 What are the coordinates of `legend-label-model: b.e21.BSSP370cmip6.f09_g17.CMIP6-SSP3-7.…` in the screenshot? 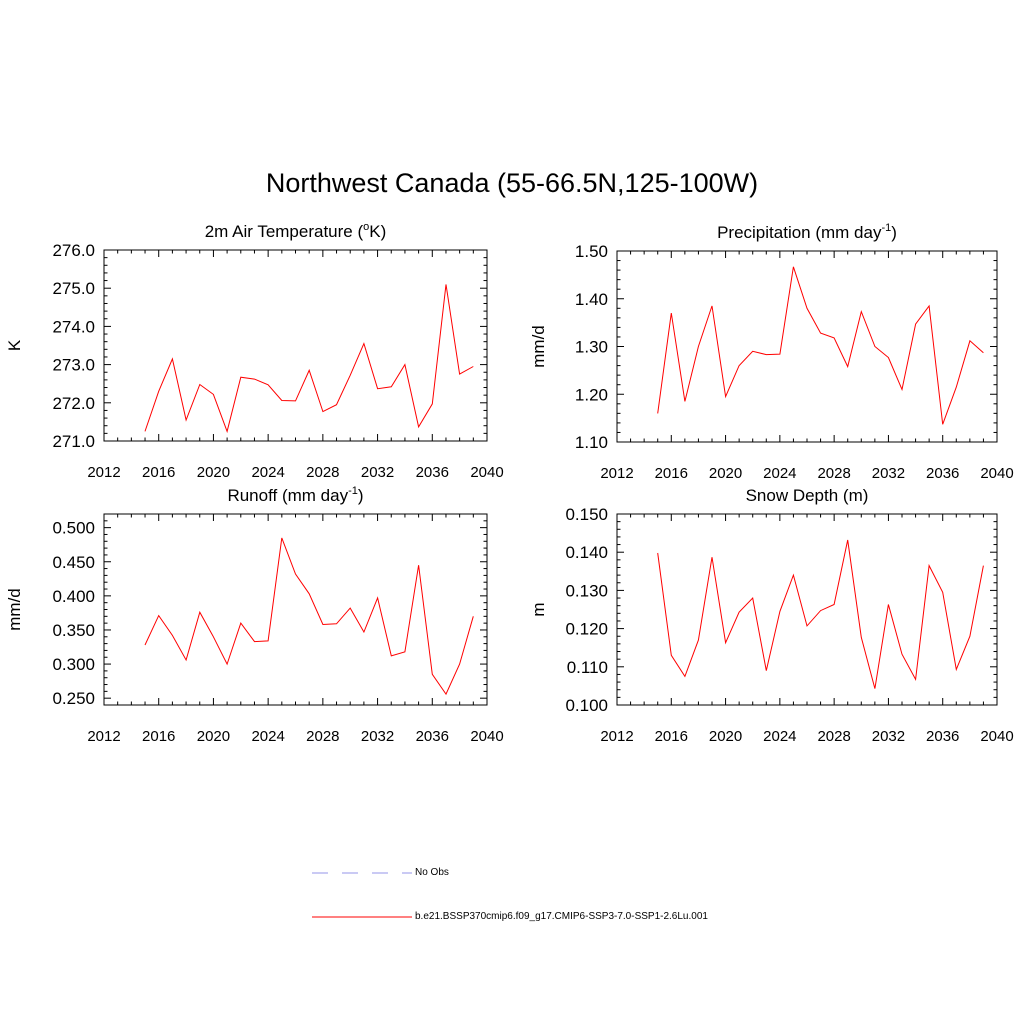 It's located at (561, 916).